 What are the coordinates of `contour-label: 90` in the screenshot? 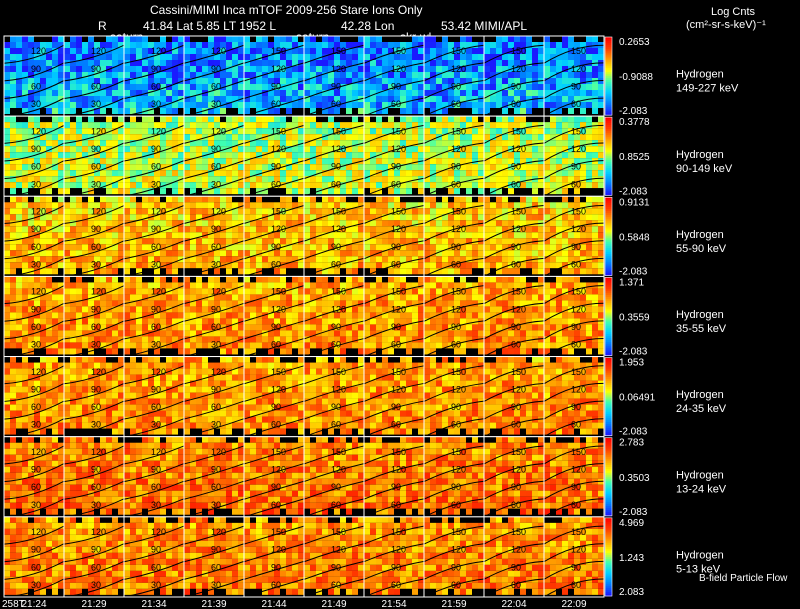 It's located at (276, 167).